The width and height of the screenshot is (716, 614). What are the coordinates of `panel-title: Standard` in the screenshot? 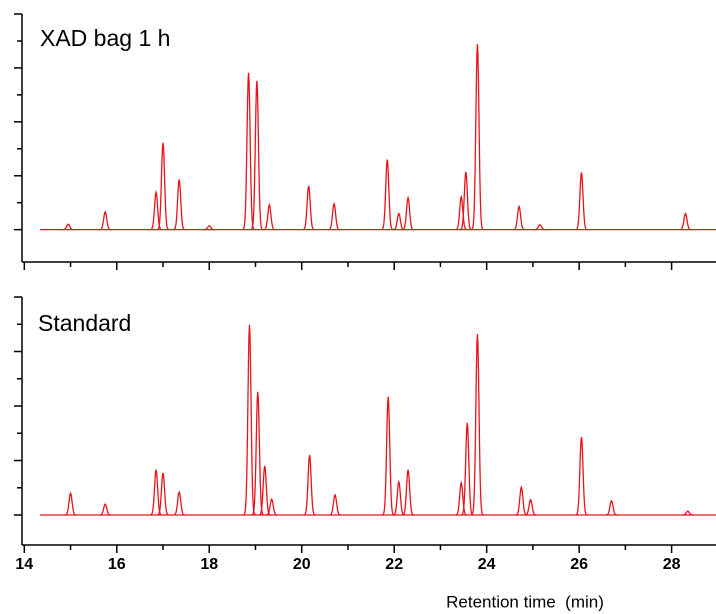 It's located at (84, 323).